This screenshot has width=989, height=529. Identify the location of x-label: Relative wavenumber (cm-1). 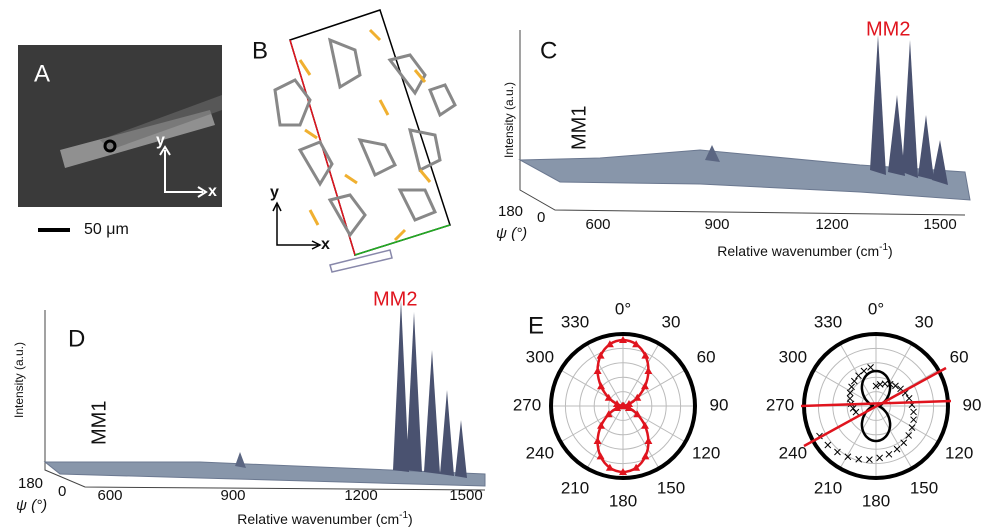
(324, 518).